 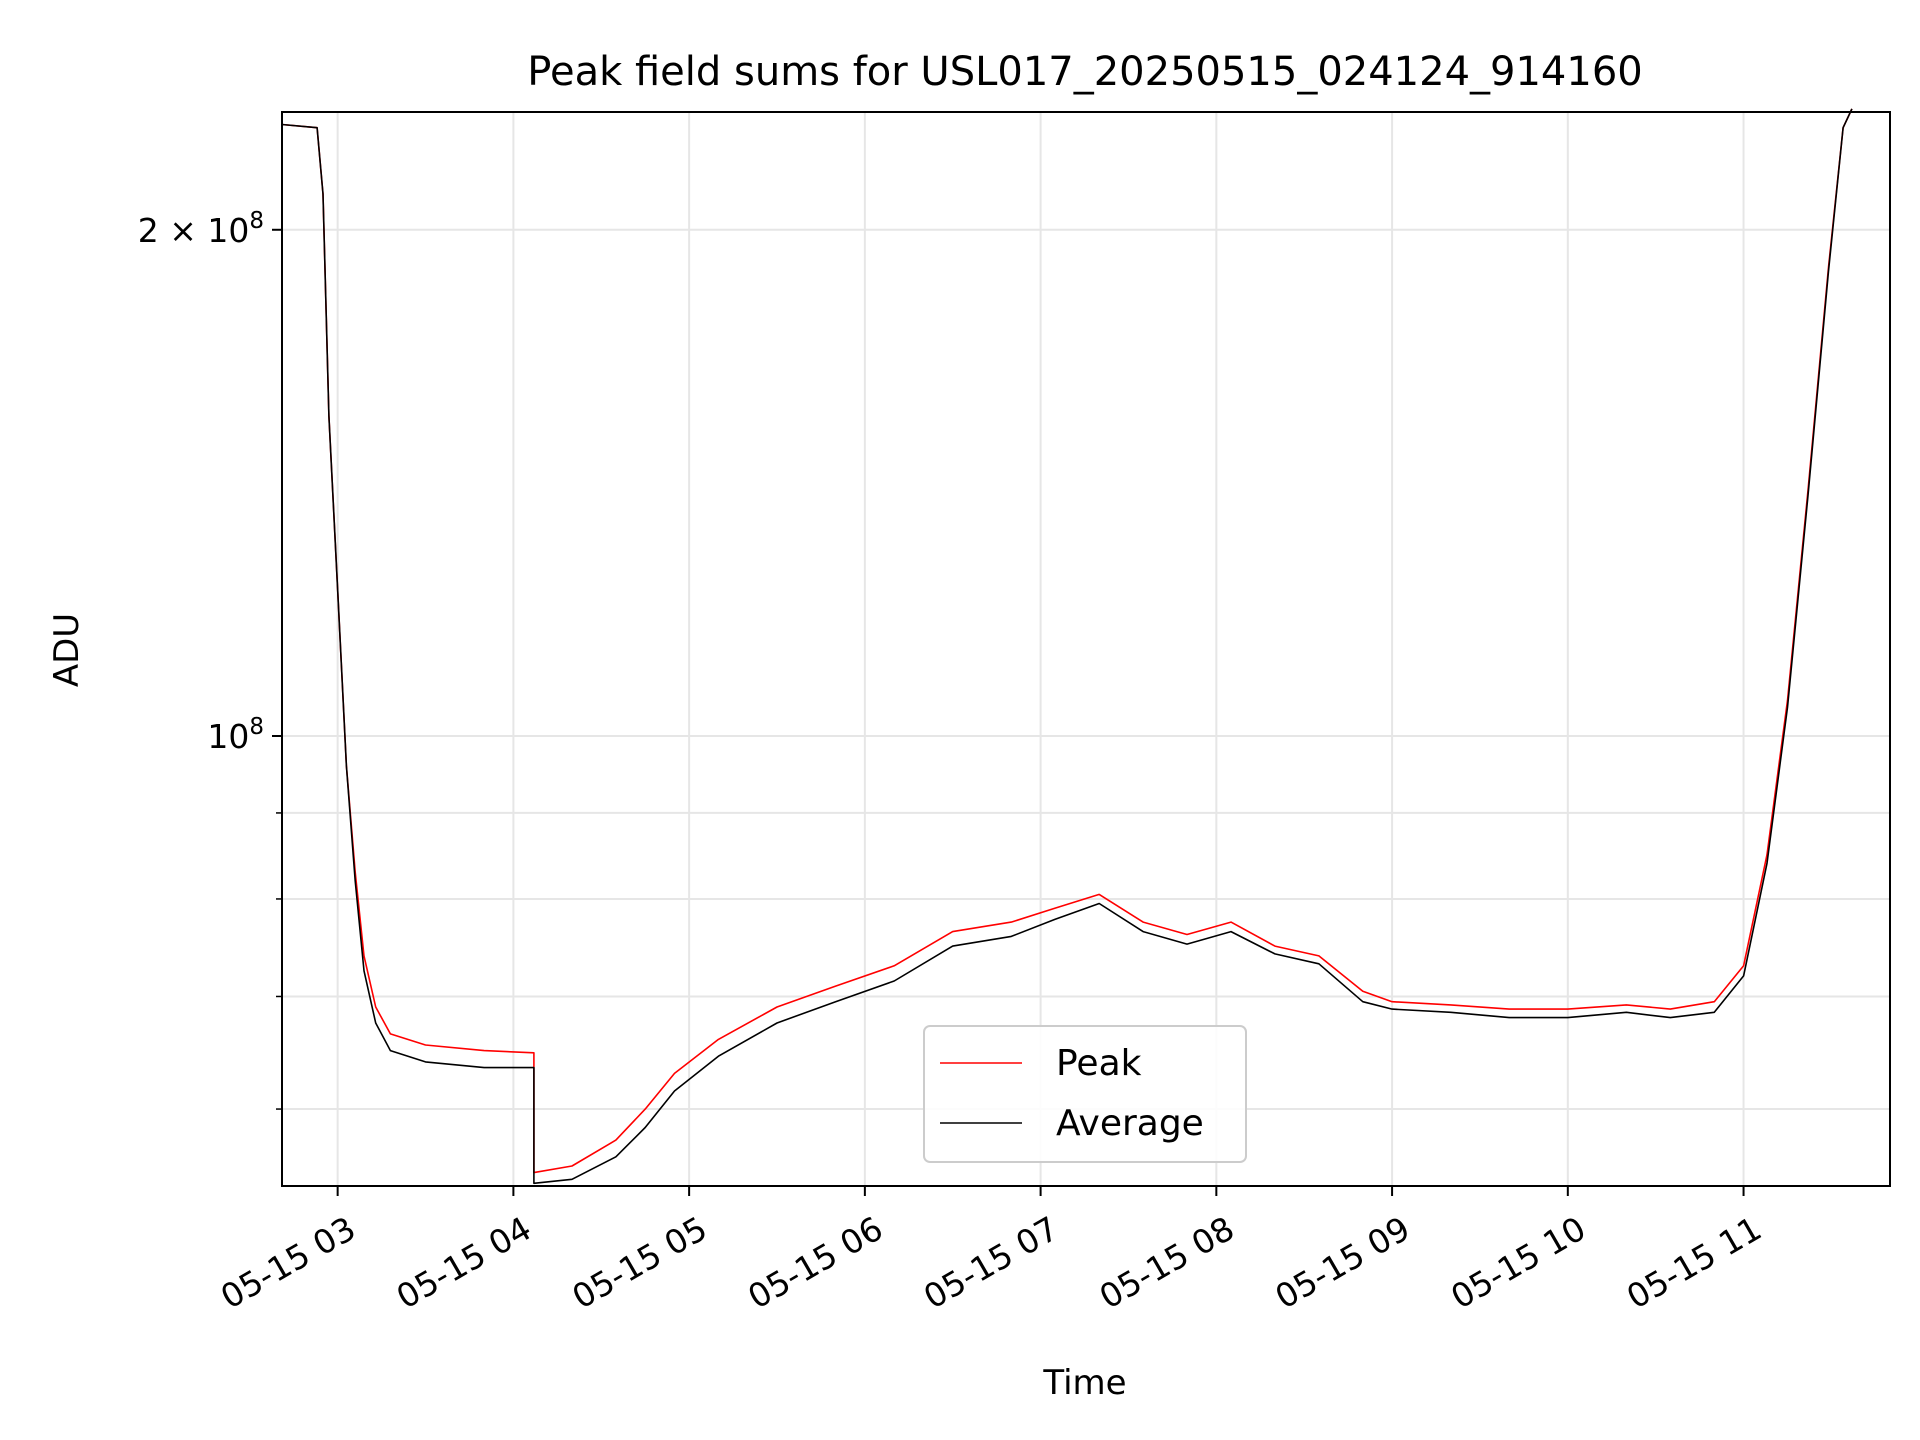 What do you see at coordinates (235, 735) in the screenshot?
I see `y-tick-label: 108` at bounding box center [235, 735].